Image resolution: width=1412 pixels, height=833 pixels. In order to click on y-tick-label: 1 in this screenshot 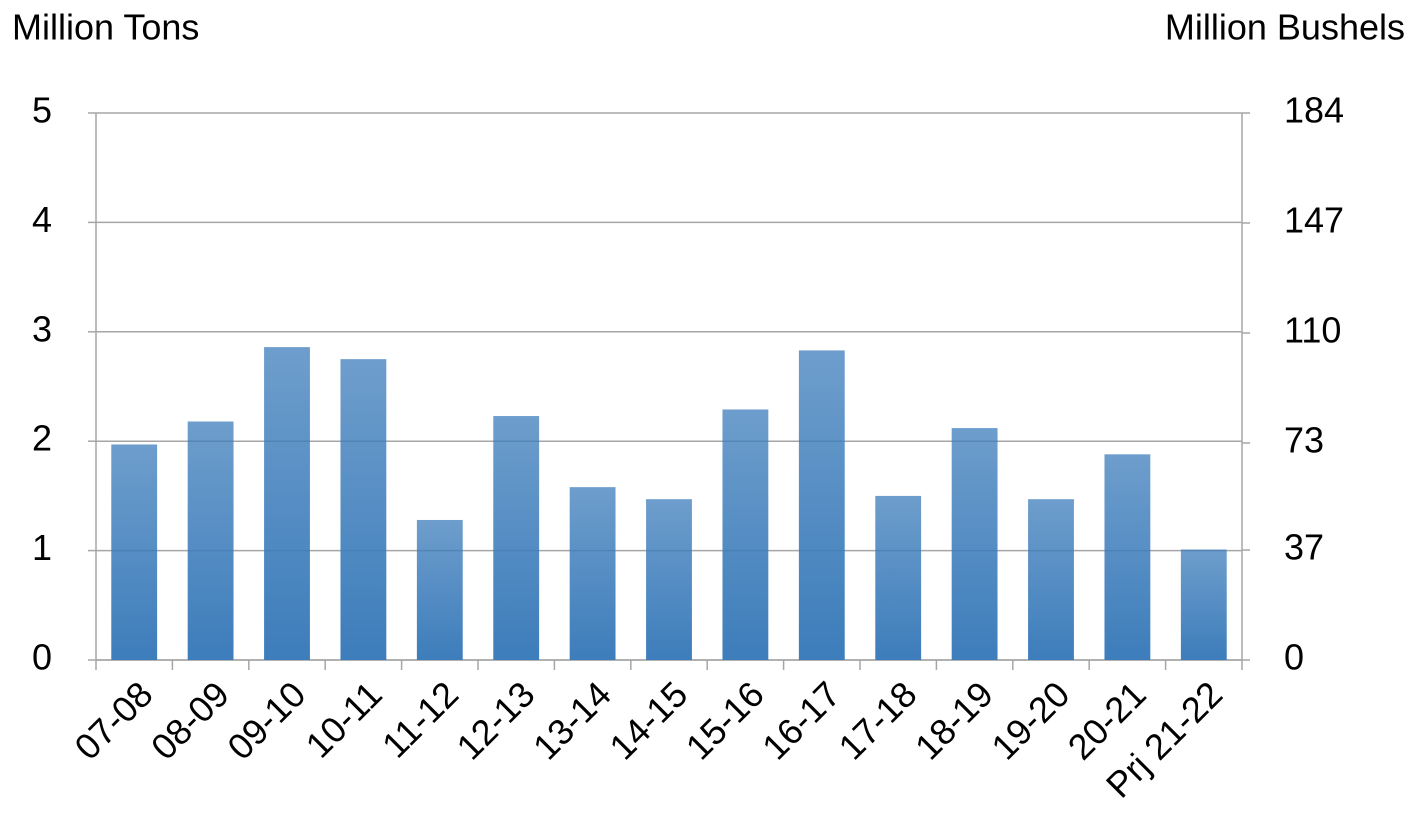, I will do `click(42, 547)`.